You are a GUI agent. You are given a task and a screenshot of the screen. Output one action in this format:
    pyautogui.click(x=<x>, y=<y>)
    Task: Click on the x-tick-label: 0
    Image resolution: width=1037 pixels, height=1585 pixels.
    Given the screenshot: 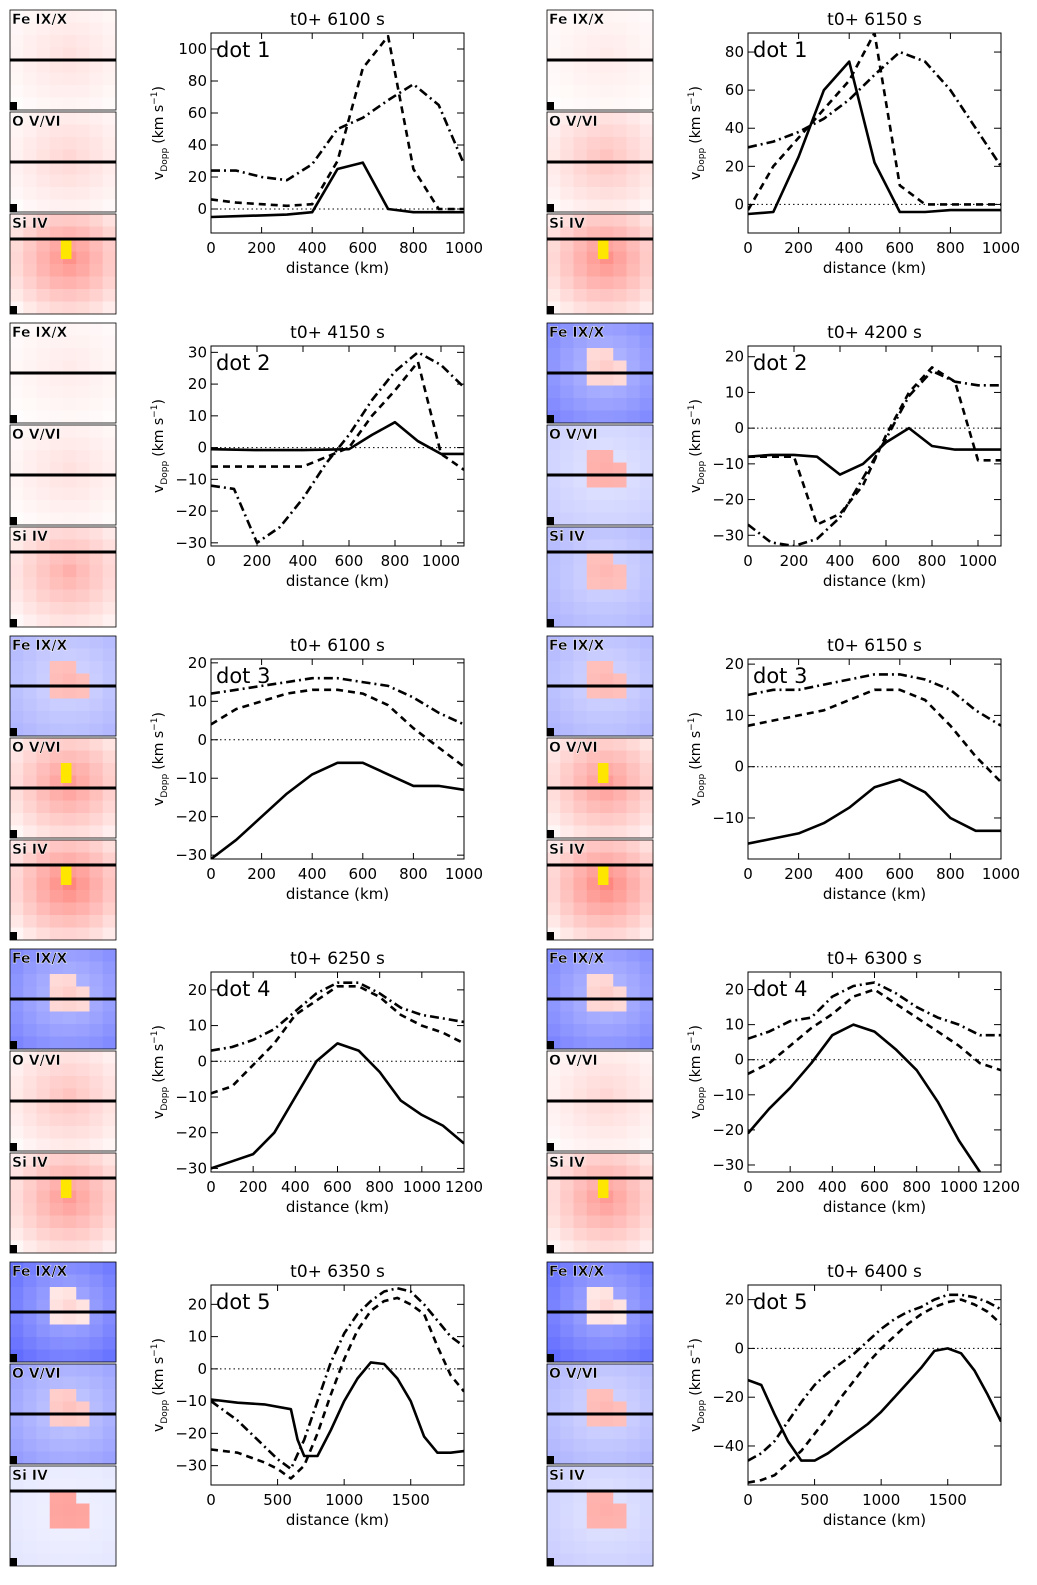 What is the action you would take?
    pyautogui.click(x=748, y=1500)
    